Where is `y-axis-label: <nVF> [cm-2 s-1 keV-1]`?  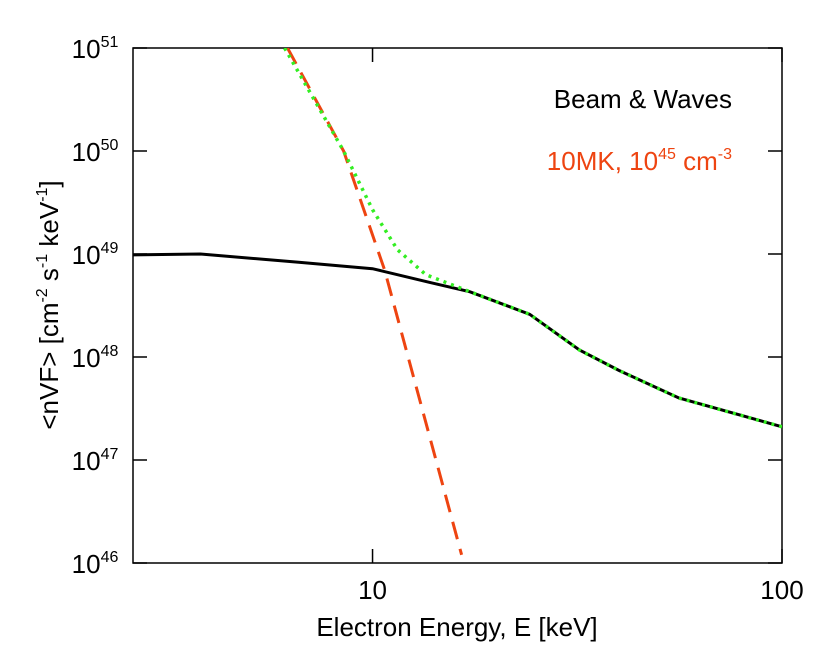
y-axis-label: <nVF> [cm-2 s-1 keV-1] is located at coordinates (49, 304).